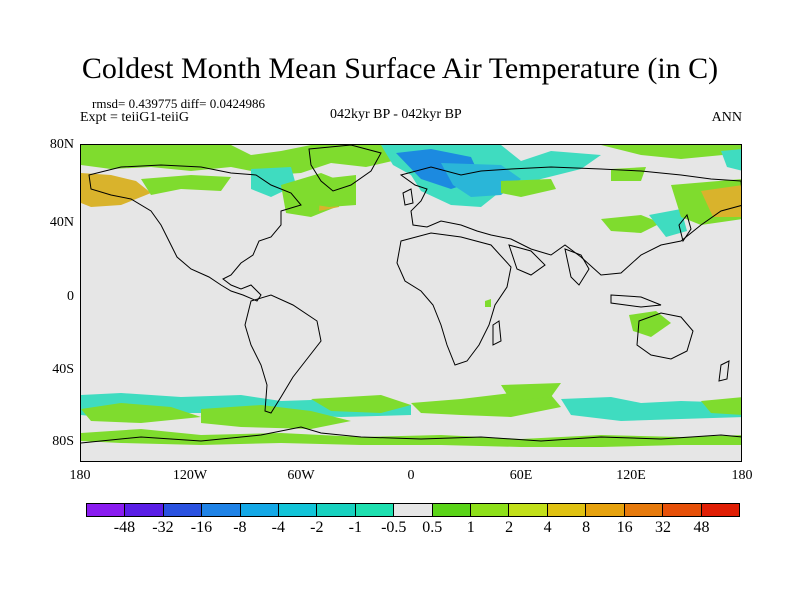 Image resolution: width=800 pixels, height=600 pixels. I want to click on colorbar-label: -48, so click(124, 527).